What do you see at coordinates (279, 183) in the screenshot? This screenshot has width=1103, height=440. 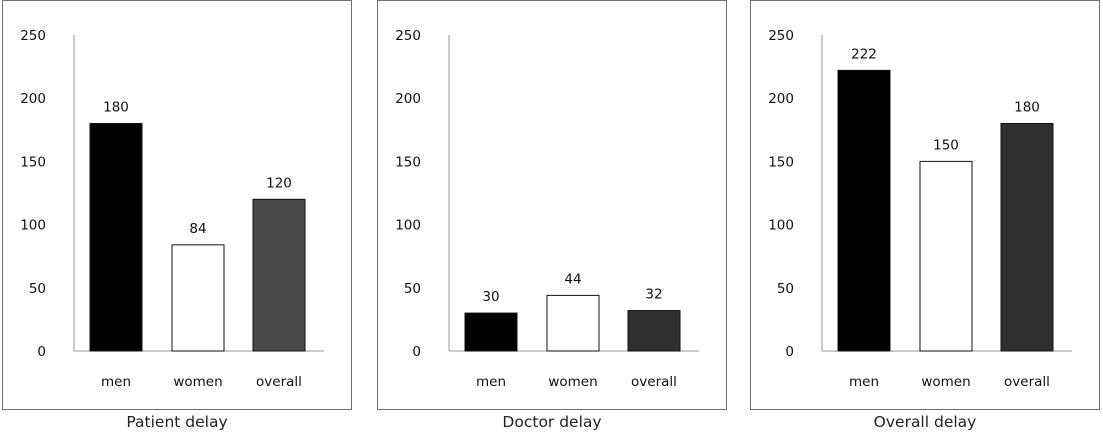 I see `data-label: 120` at bounding box center [279, 183].